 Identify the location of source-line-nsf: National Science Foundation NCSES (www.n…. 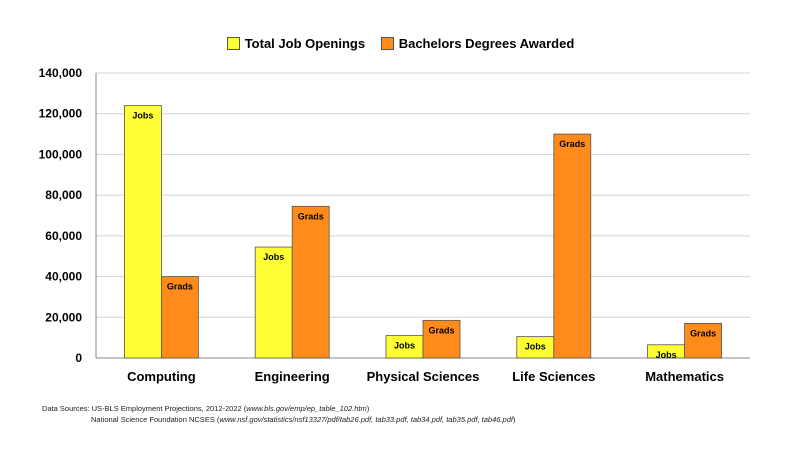
(278, 419).